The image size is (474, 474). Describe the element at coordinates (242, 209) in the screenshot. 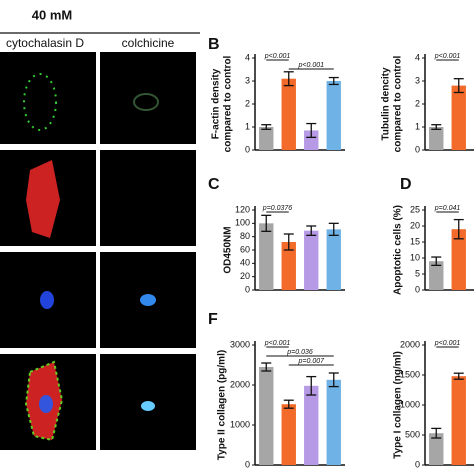

I see `y-tick-label: 120` at that location.